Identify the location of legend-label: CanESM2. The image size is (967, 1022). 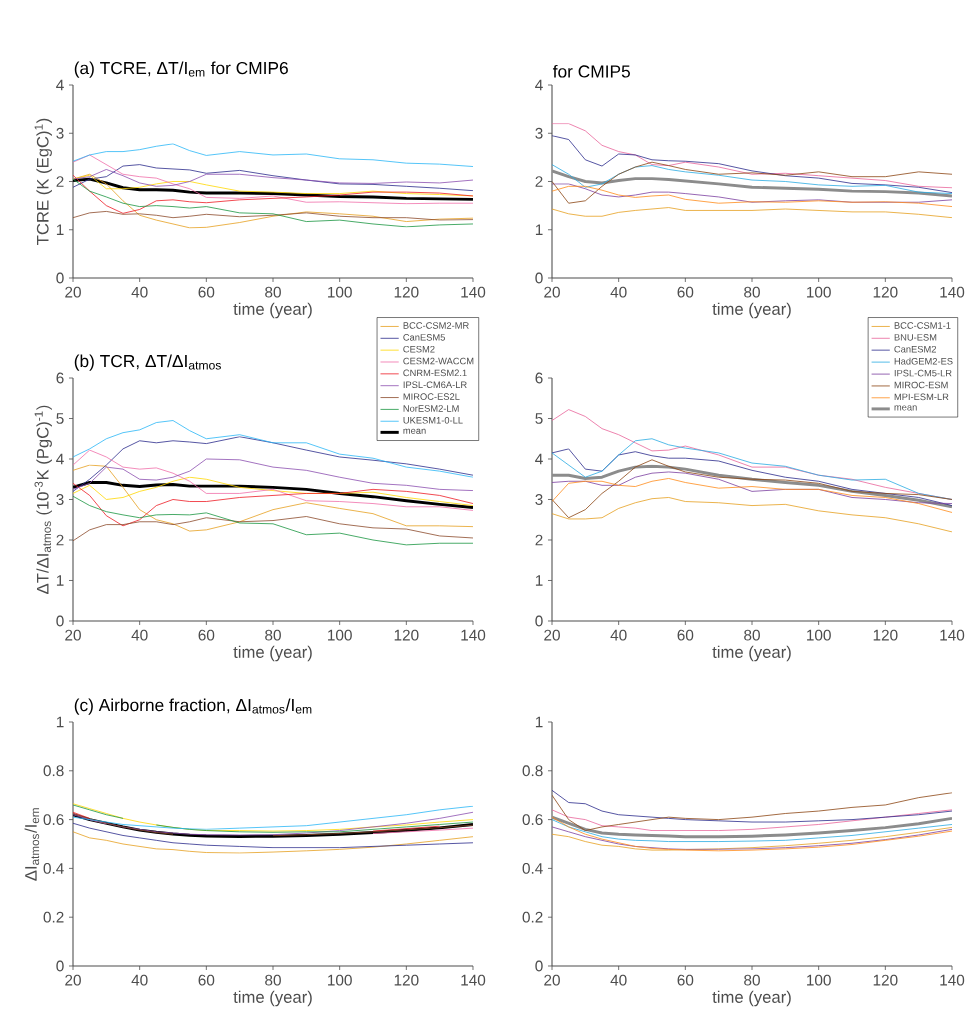
(915, 349).